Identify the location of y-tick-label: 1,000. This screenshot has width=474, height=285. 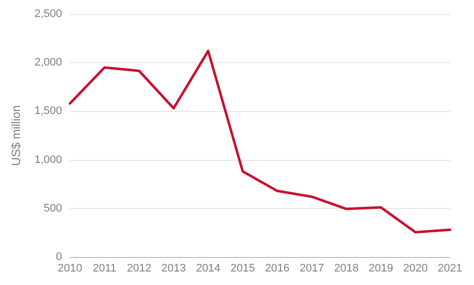
(48, 160).